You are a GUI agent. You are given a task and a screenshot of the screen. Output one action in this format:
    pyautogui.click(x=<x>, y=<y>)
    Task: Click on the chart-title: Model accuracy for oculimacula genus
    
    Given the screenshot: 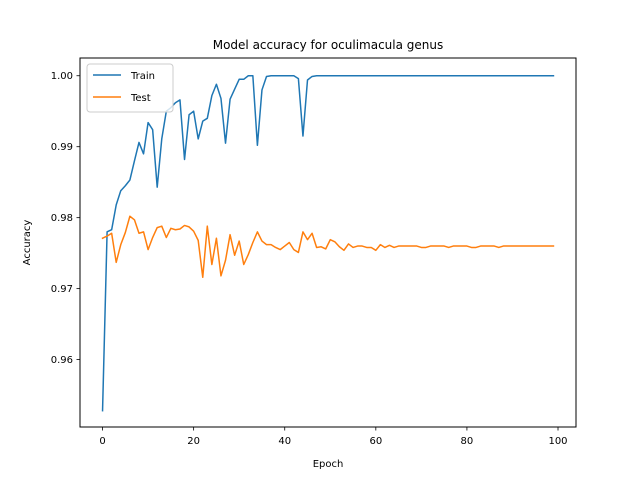 What is the action you would take?
    pyautogui.click(x=328, y=45)
    